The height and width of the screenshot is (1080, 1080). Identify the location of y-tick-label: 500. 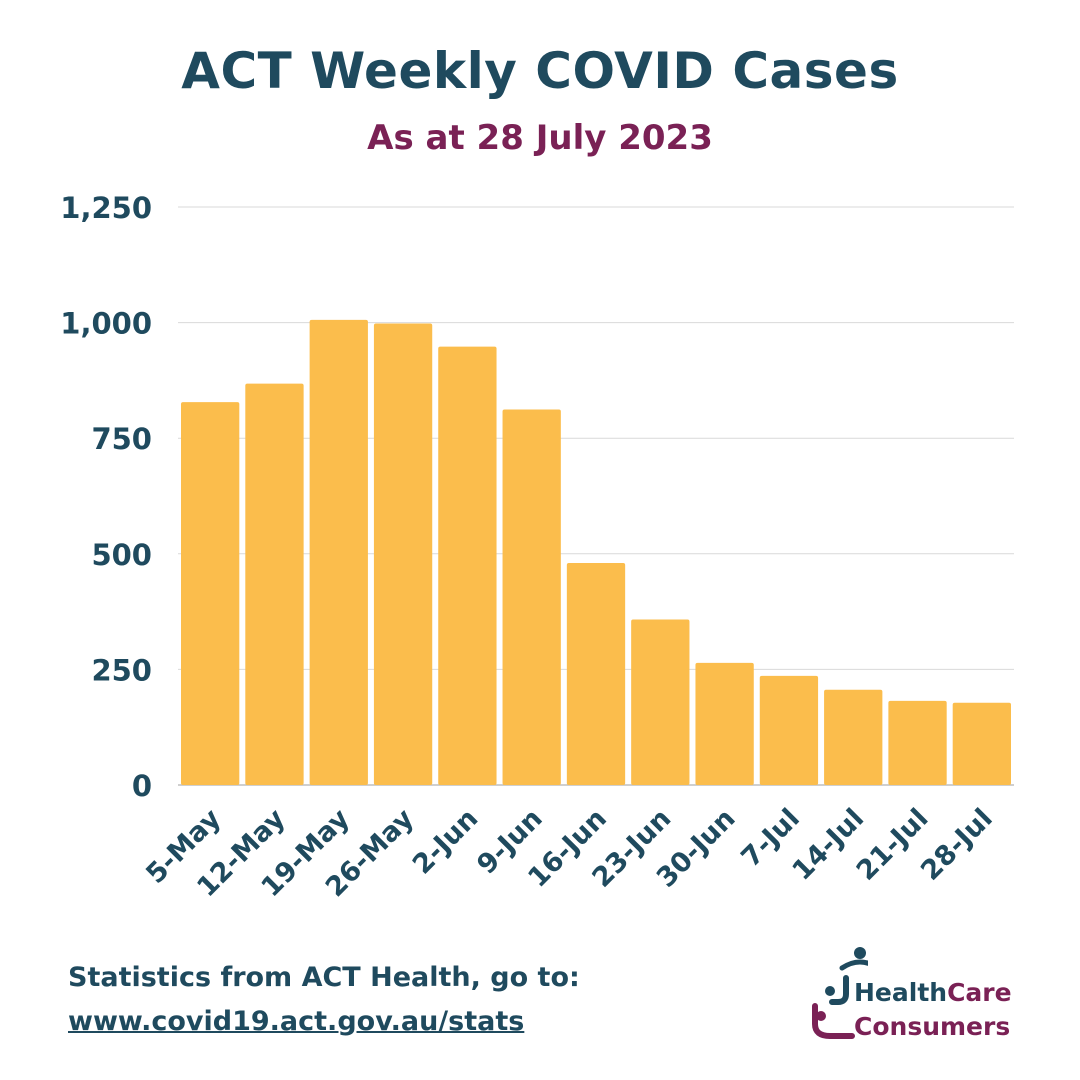
(121, 555).